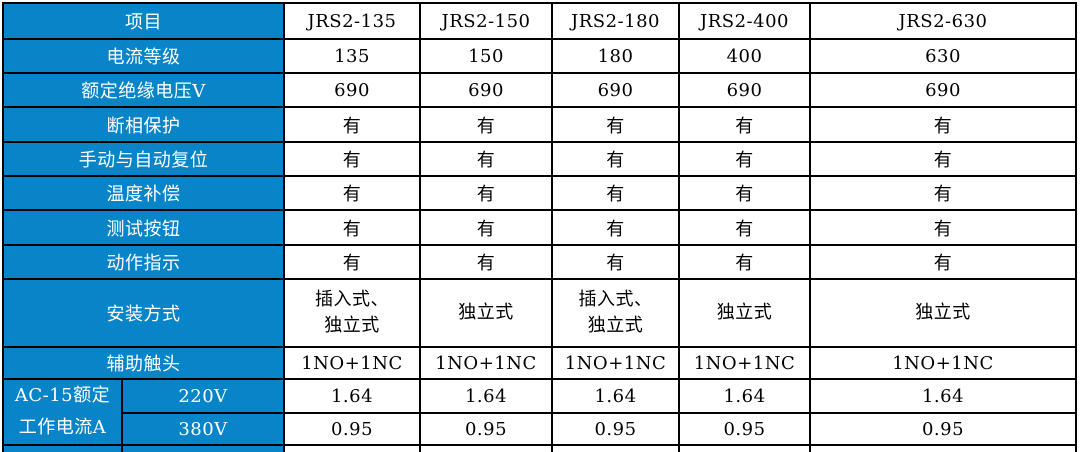  Describe the element at coordinates (744, 21) in the screenshot. I see `model-header-jrs2-400: JRS2-400` at that location.